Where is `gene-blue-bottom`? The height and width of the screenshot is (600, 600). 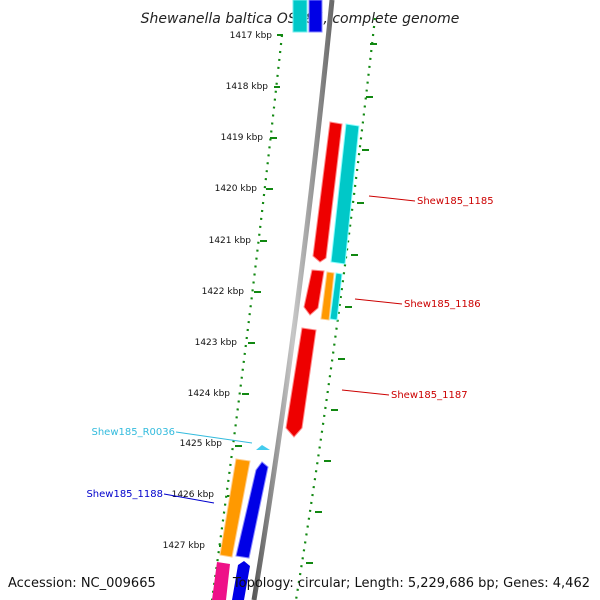 gene-blue-bottom is located at coordinates (241, 580).